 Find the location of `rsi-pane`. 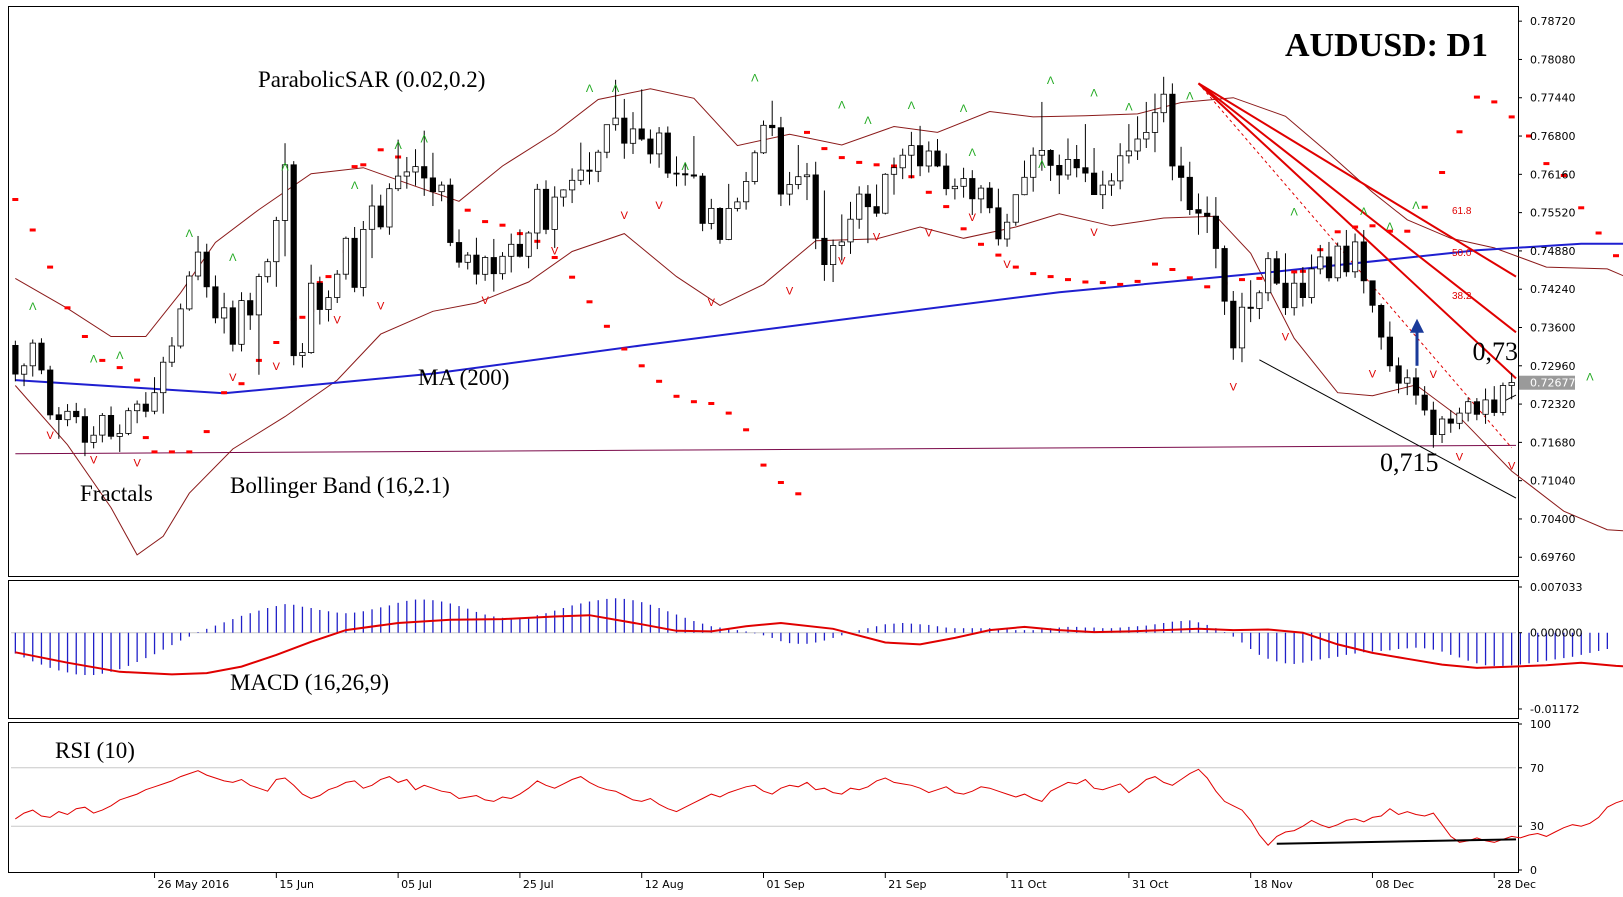

rsi-pane is located at coordinates (817, 806).